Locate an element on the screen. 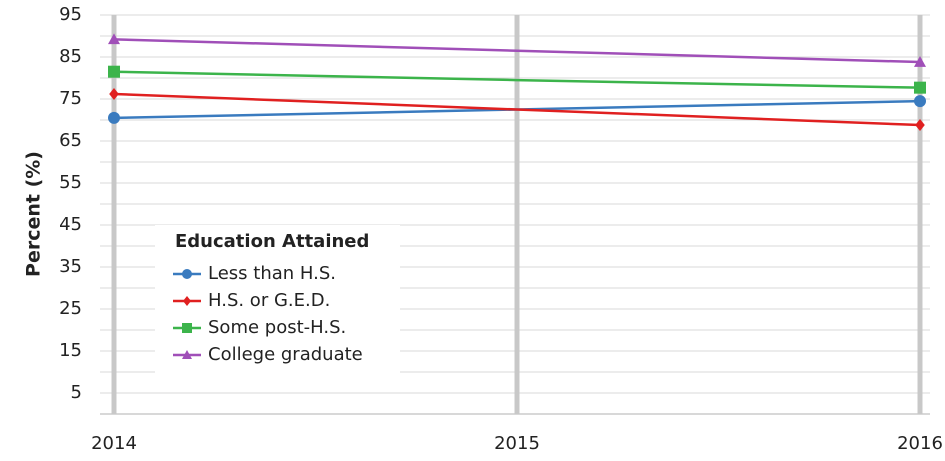 The height and width of the screenshot is (461, 945). x-tick-label: 2014 is located at coordinates (114, 443).